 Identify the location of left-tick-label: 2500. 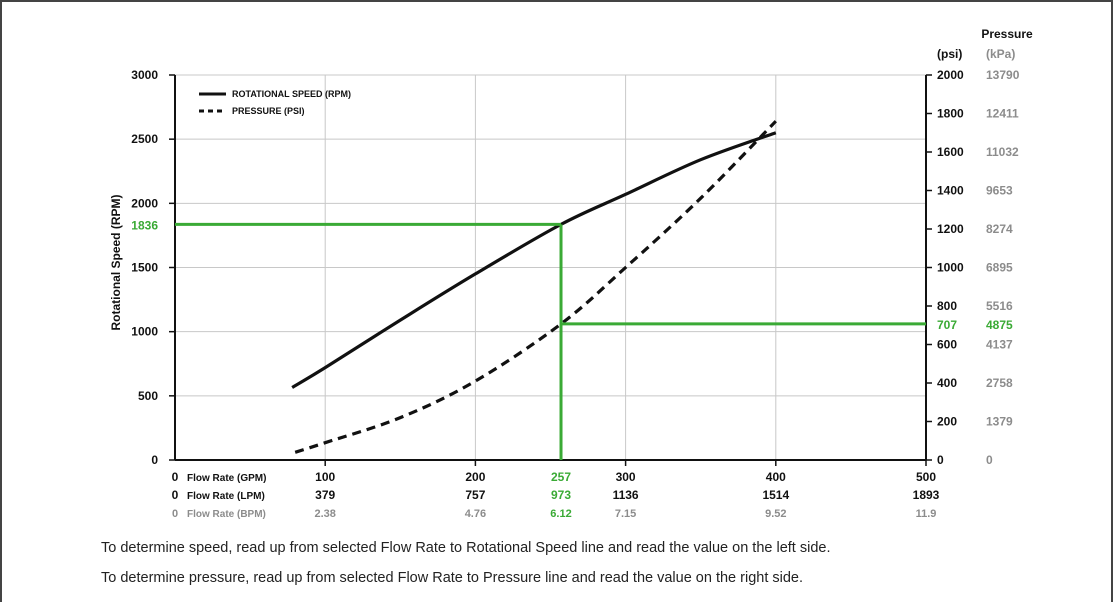
(144, 139).